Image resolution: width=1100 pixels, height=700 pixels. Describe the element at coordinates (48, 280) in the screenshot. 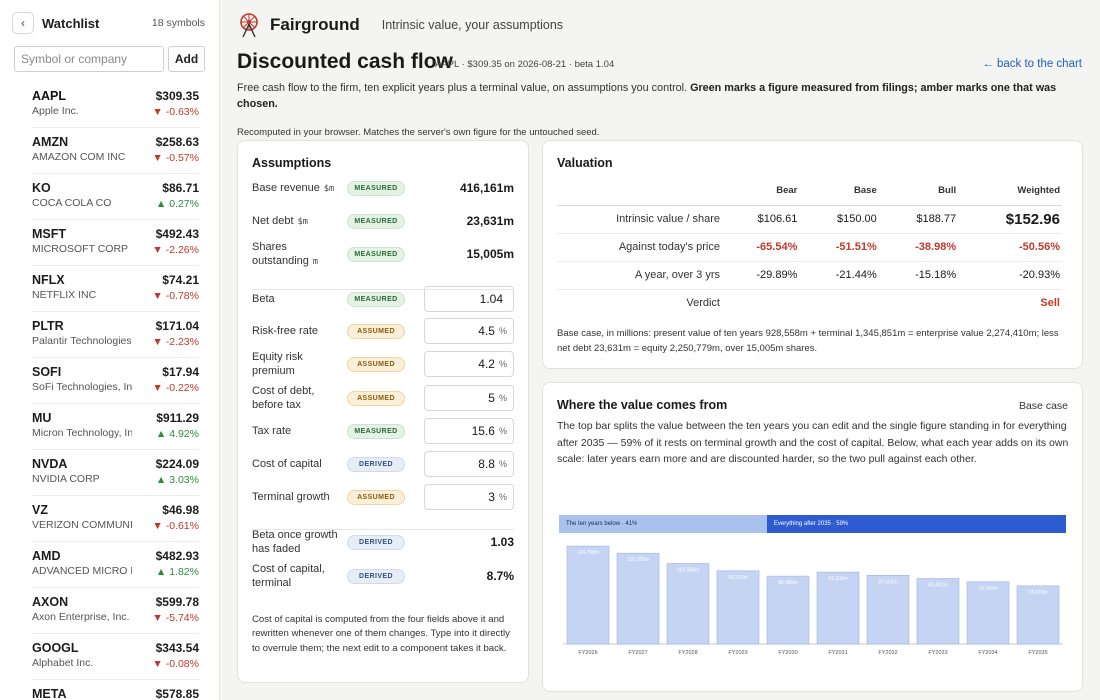

I see `ticker-symbol: NFLX` at that location.